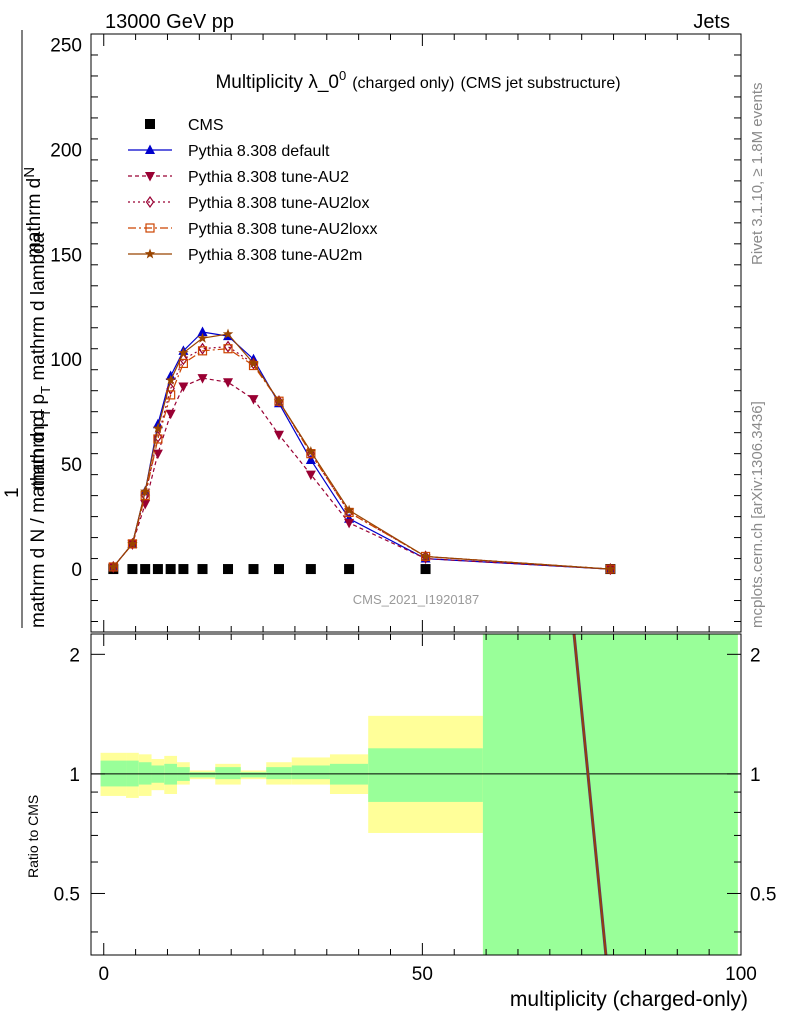 This screenshot has height=1024, width=786. What do you see at coordinates (74, 775) in the screenshot?
I see `ratio-ytick-label-left-1: 1` at bounding box center [74, 775].